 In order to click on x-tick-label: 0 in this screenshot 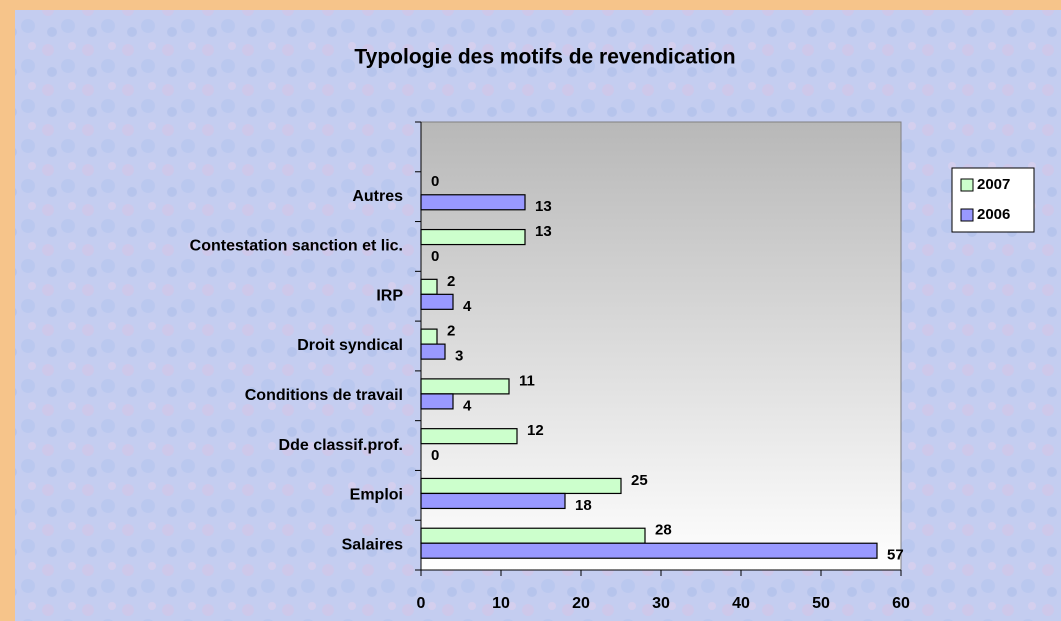, I will do `click(421, 603)`.